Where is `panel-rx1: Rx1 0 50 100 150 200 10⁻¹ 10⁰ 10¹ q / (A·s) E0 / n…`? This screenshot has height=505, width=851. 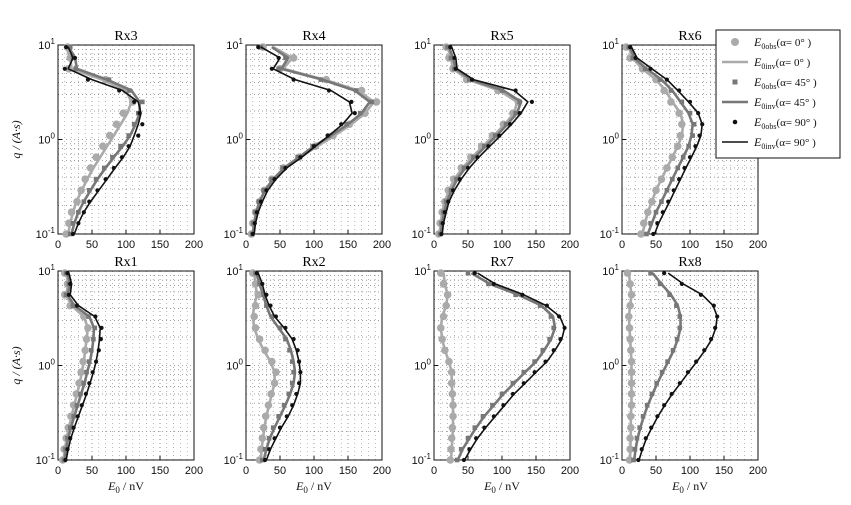
panel-rx1: Rx1 0 50 100 150 200 10⁻¹ 10⁰ 10¹ q / (A·s) E0 / n… is located at coordinates (106, 375).